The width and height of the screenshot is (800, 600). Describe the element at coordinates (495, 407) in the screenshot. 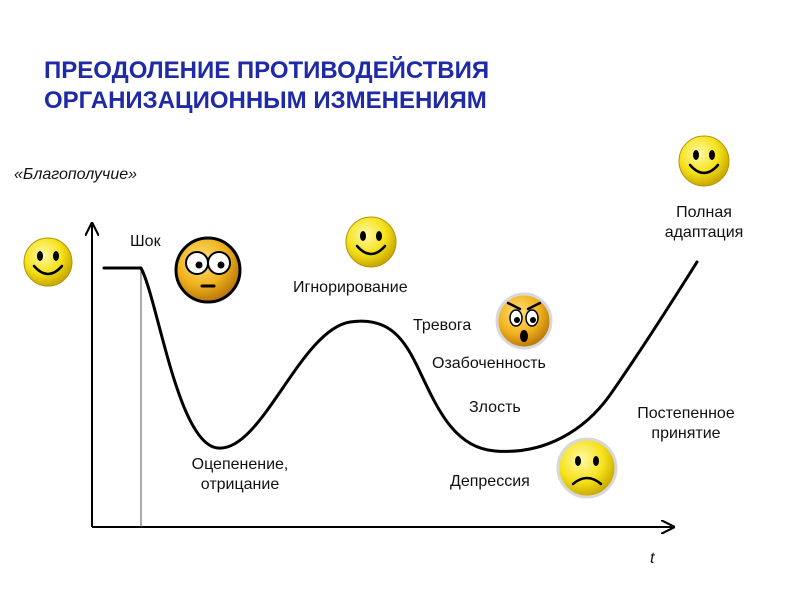

I see `stage-label-anger: Злость` at that location.